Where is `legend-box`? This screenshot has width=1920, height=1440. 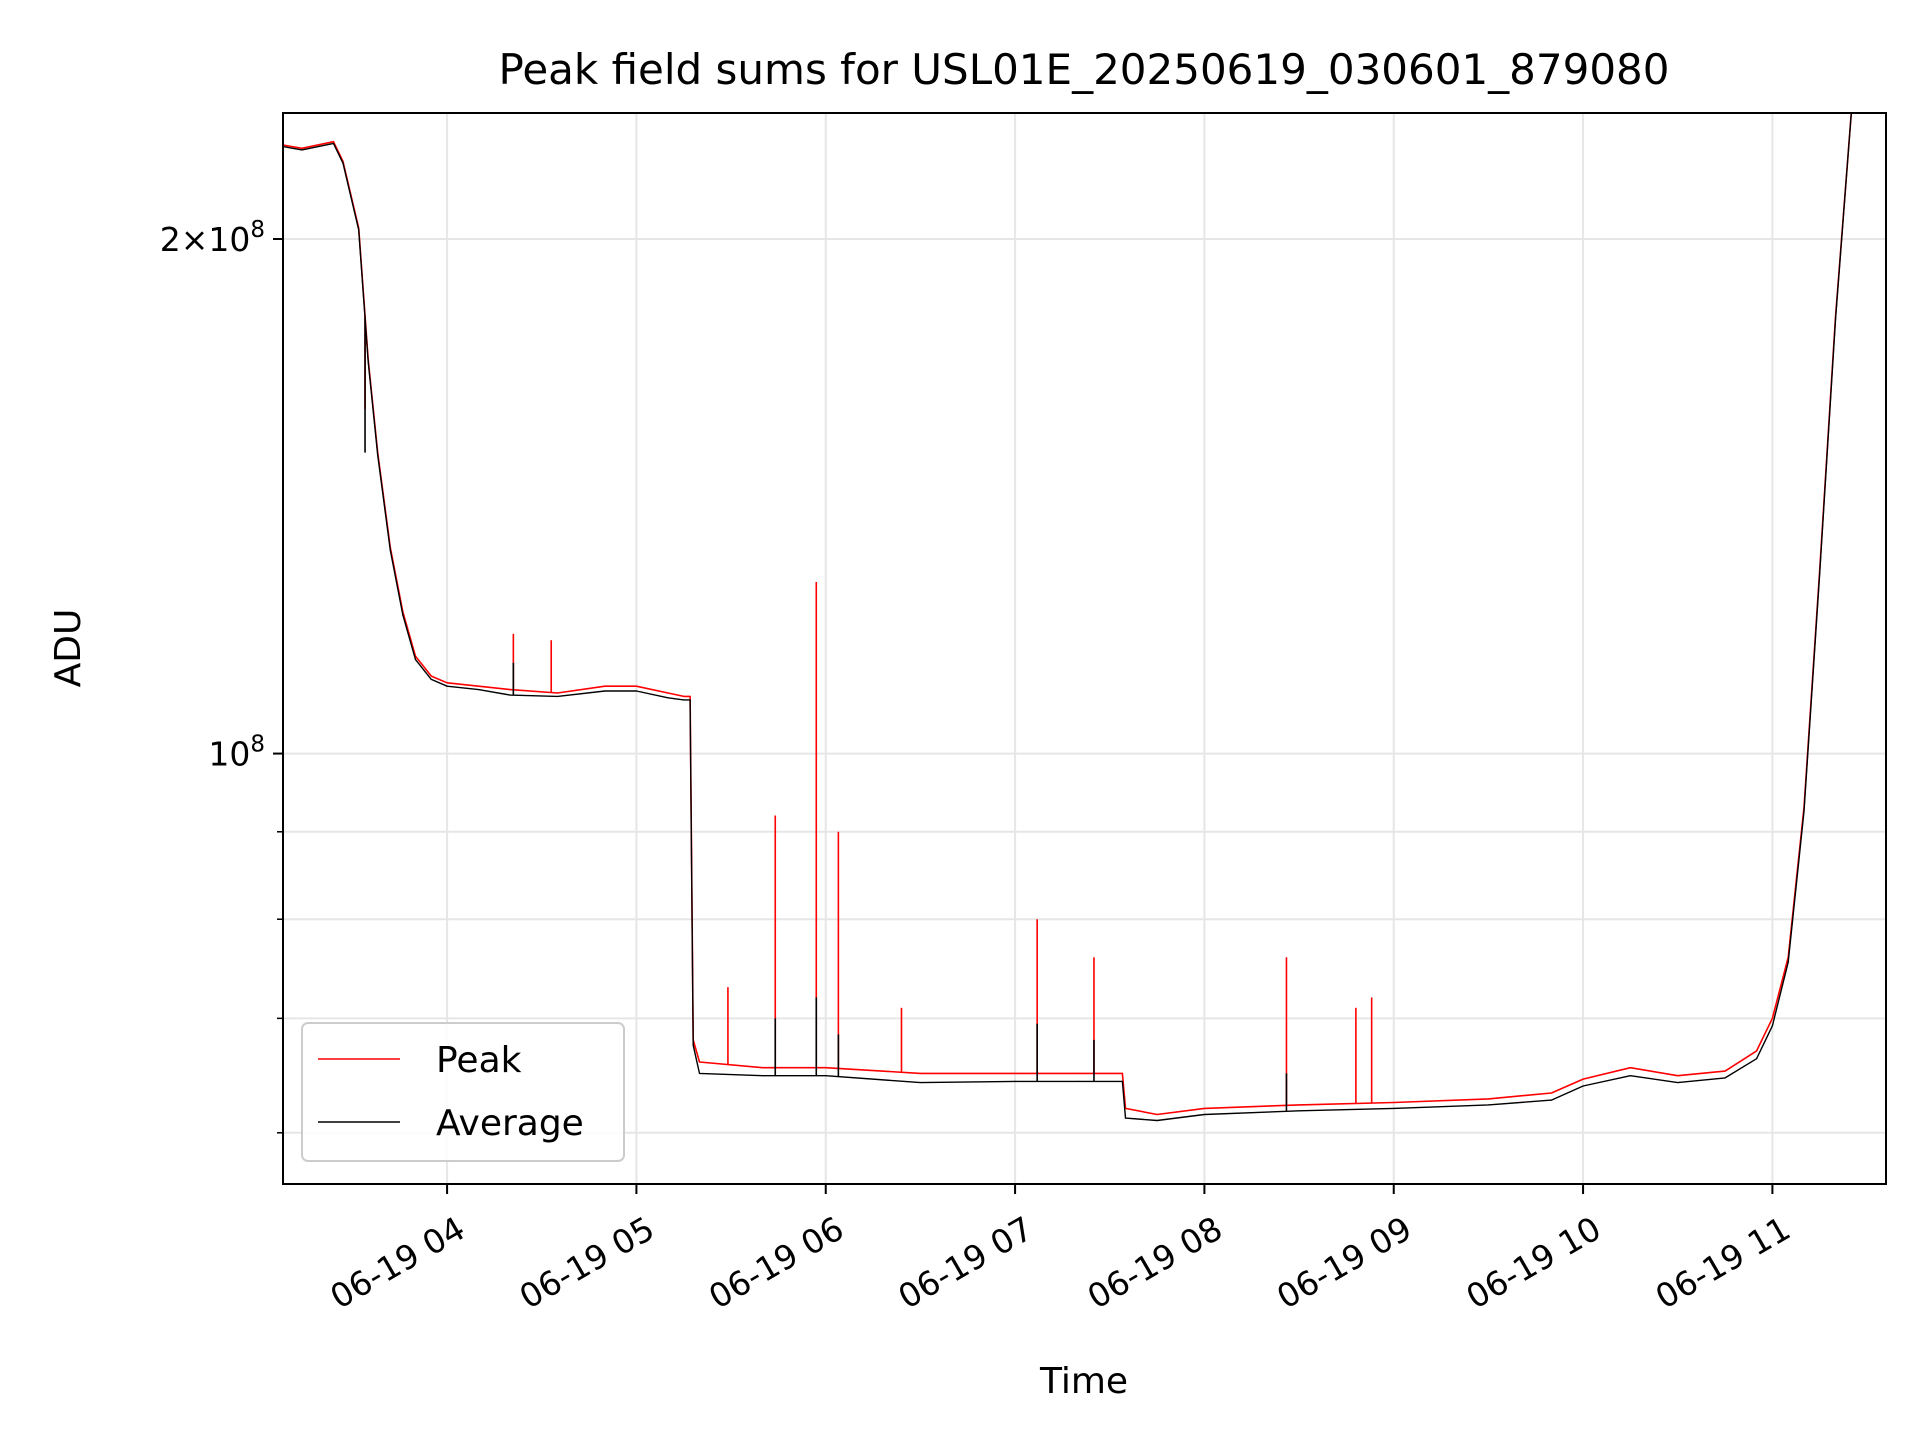
legend-box is located at coordinates (463, 1092).